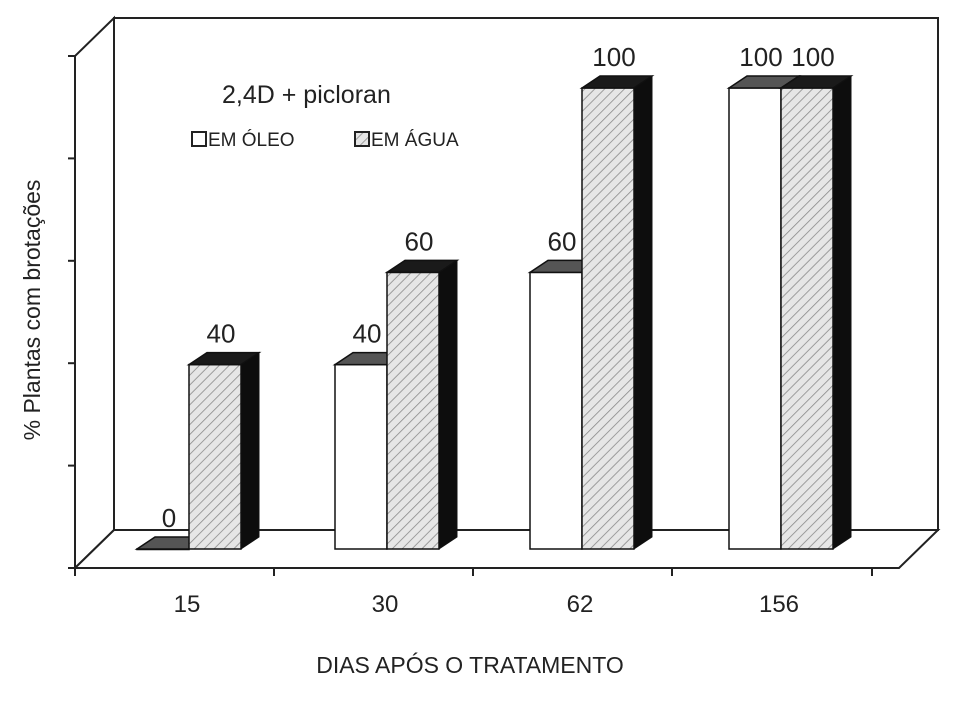 The width and height of the screenshot is (954, 702). I want to click on x-tick-label: 15, so click(187, 604).